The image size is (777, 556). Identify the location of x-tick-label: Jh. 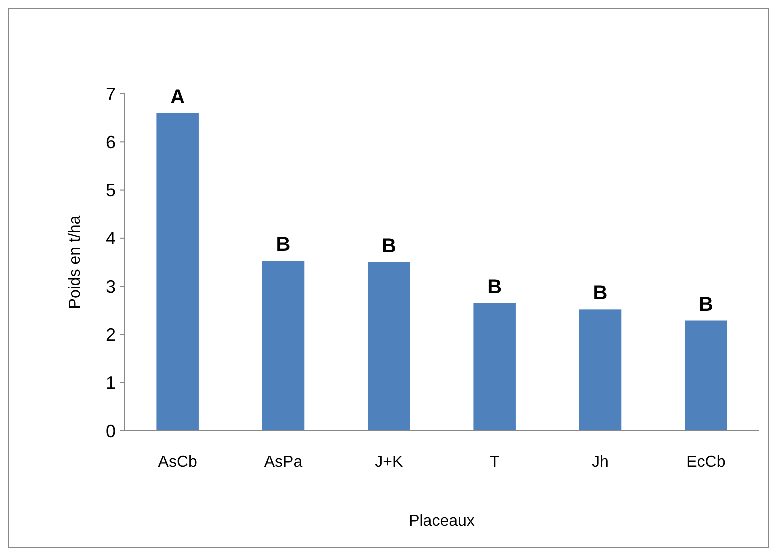
(600, 462).